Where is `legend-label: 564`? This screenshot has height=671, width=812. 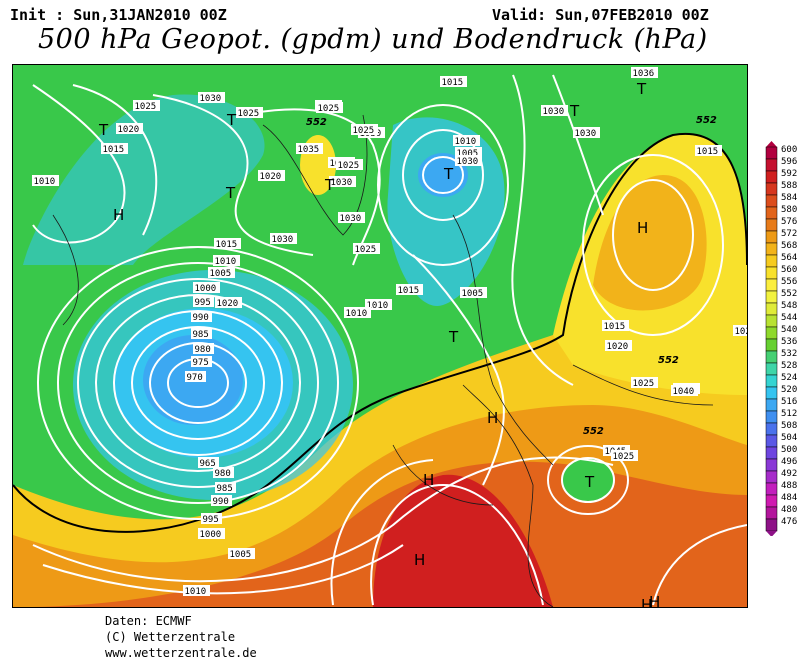 legend-label: 564 is located at coordinates (789, 258).